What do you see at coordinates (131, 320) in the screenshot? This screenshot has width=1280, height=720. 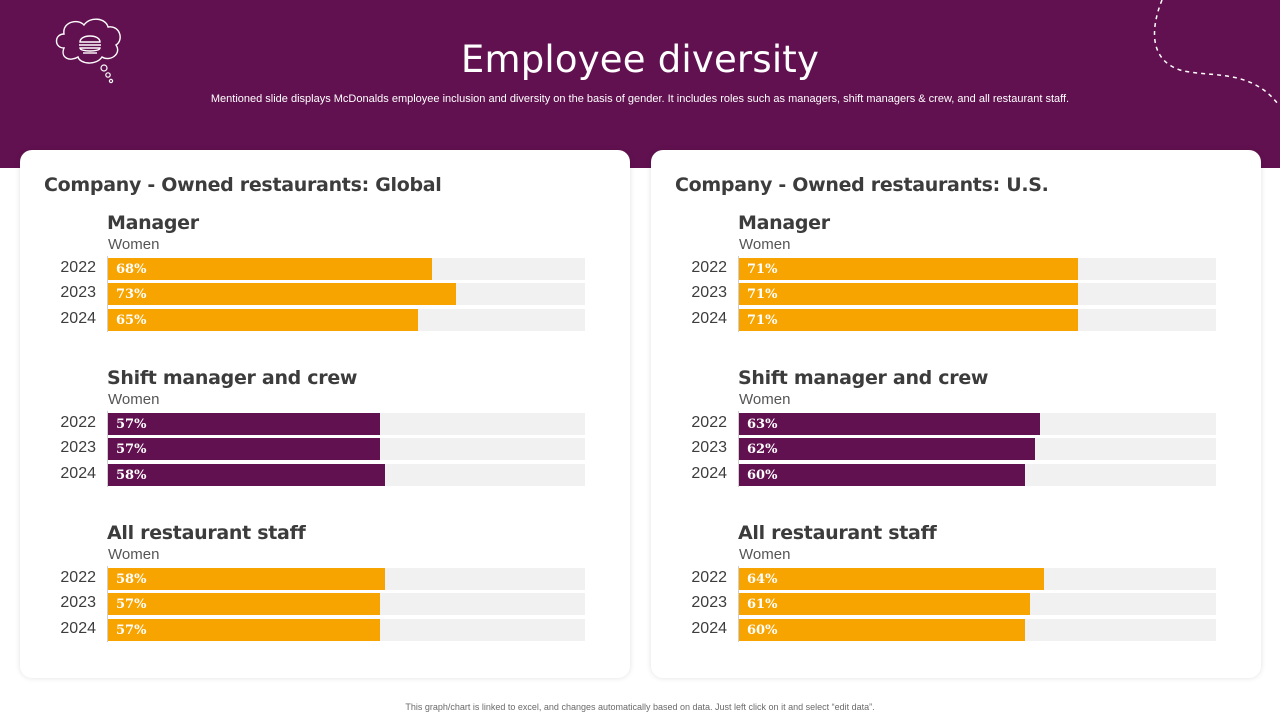 I see `bar-value-label: 65%` at bounding box center [131, 320].